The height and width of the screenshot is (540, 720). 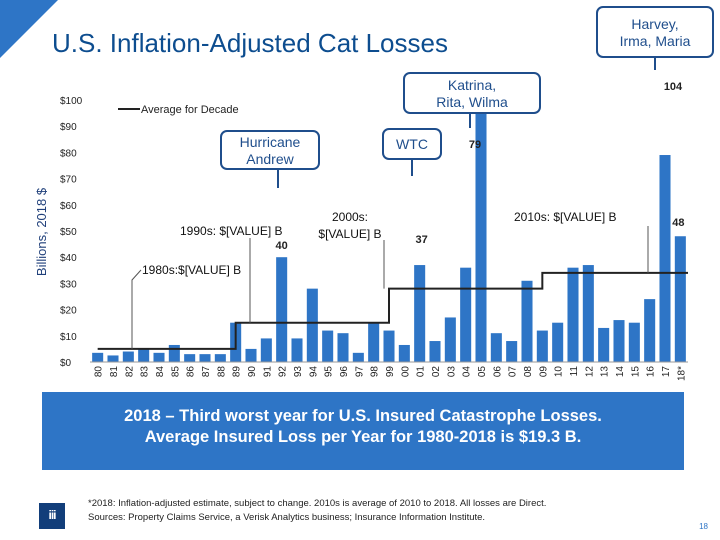 What do you see at coordinates (329, 372) in the screenshot?
I see `x-tick-label: 95` at bounding box center [329, 372].